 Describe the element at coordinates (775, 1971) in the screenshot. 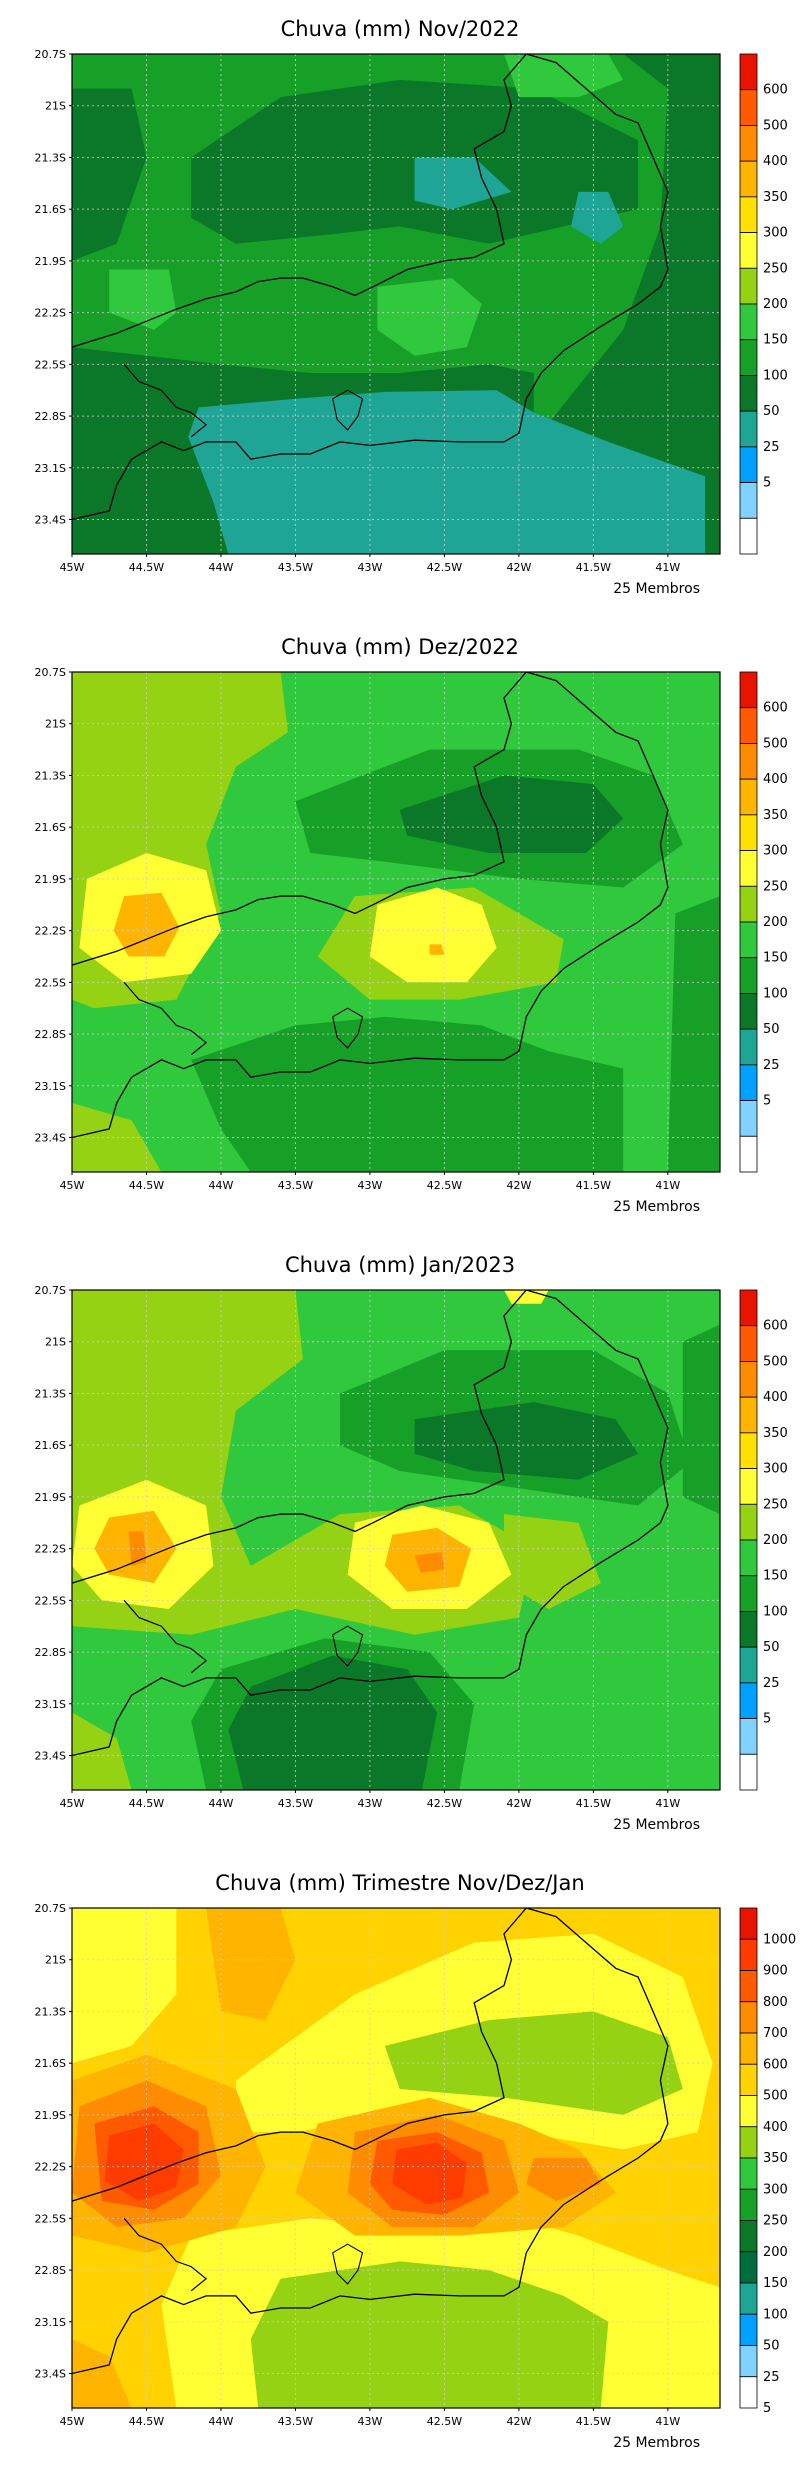

I see `colorbar-label: 900` at that location.